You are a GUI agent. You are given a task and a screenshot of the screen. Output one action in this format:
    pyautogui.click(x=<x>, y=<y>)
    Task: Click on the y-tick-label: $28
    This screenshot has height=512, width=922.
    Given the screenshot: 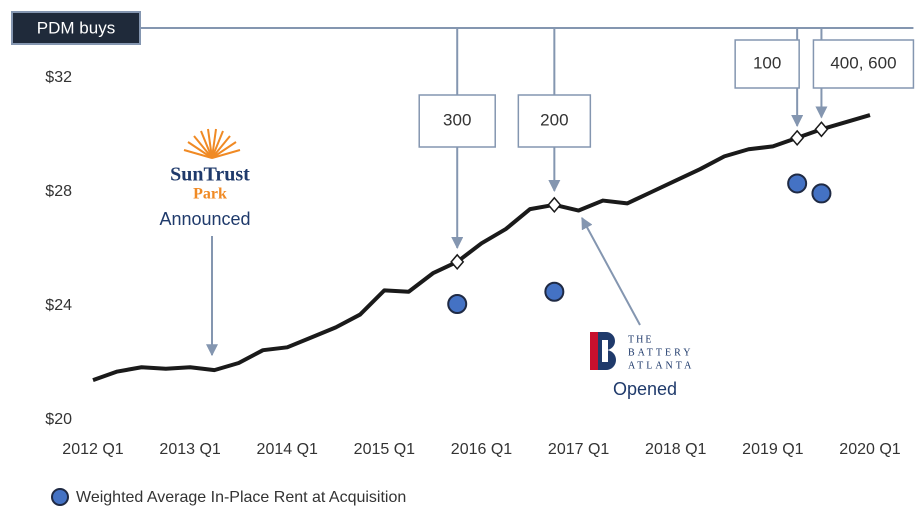 What is the action you would take?
    pyautogui.click(x=58, y=191)
    